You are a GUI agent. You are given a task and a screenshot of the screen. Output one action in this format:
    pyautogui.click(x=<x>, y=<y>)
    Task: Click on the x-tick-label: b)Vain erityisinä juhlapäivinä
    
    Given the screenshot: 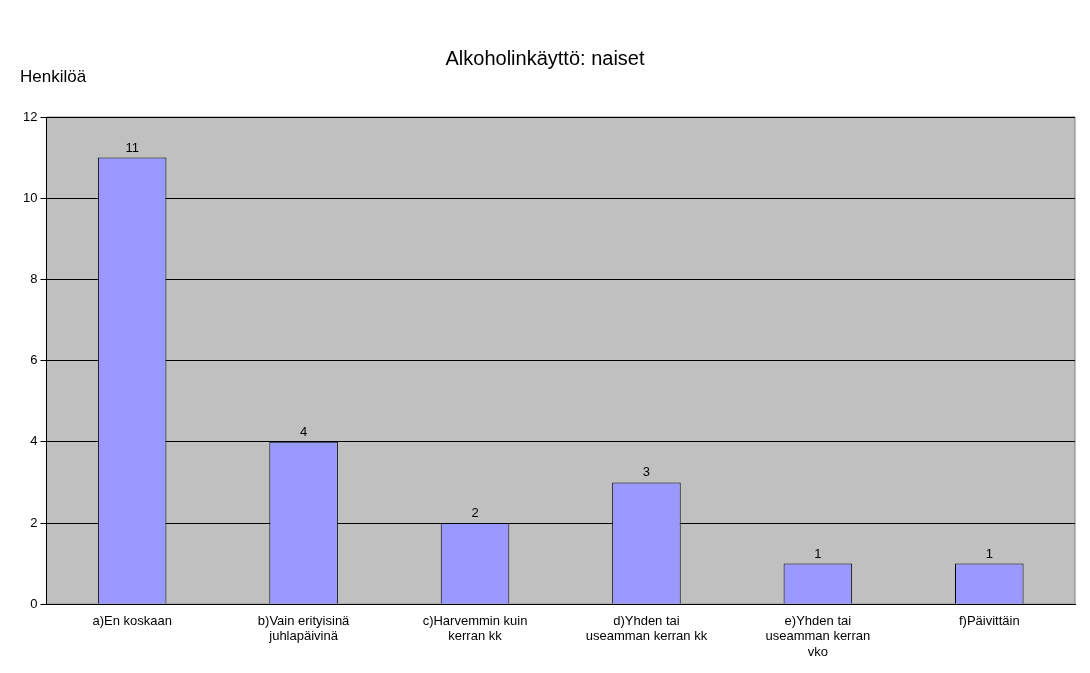 What is the action you would take?
    pyautogui.click(x=304, y=628)
    